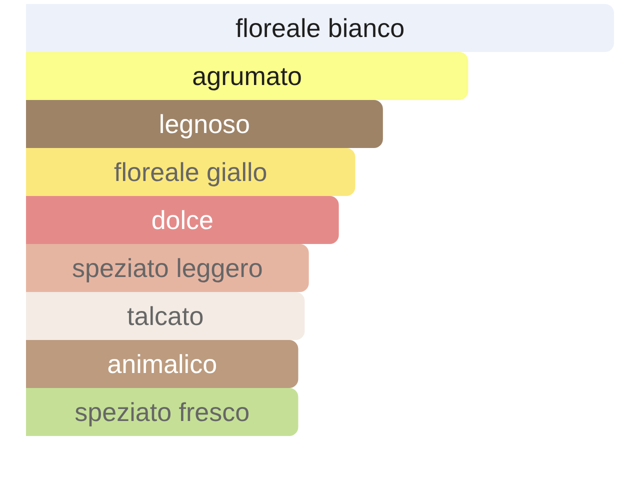 This screenshot has width=638, height=486. I want to click on y-tick-label: talcato, so click(165, 316).